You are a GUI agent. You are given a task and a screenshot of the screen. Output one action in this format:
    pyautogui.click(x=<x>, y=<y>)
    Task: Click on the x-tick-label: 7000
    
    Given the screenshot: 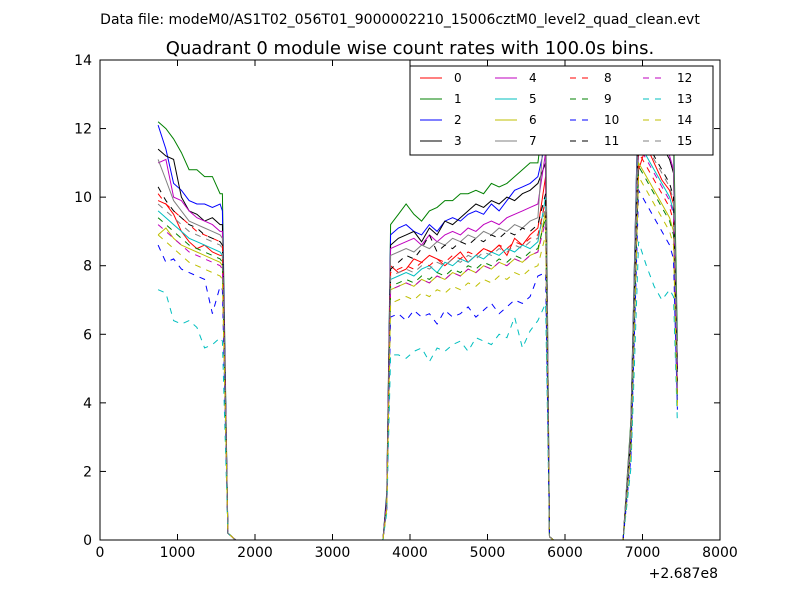 What is the action you would take?
    pyautogui.click(x=643, y=553)
    